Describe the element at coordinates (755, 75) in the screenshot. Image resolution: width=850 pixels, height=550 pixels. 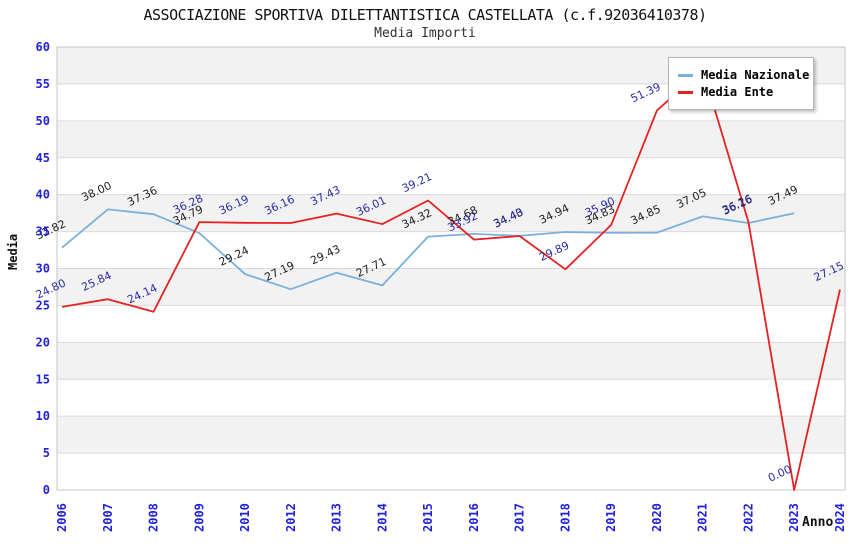
I see `legend-label: Media Nazionale` at that location.